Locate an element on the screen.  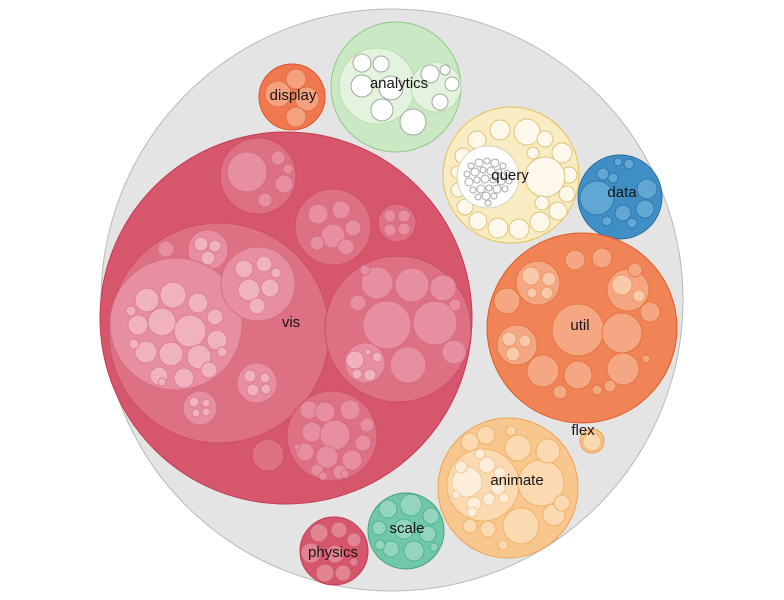
display-circle is located at coordinates (292, 97).